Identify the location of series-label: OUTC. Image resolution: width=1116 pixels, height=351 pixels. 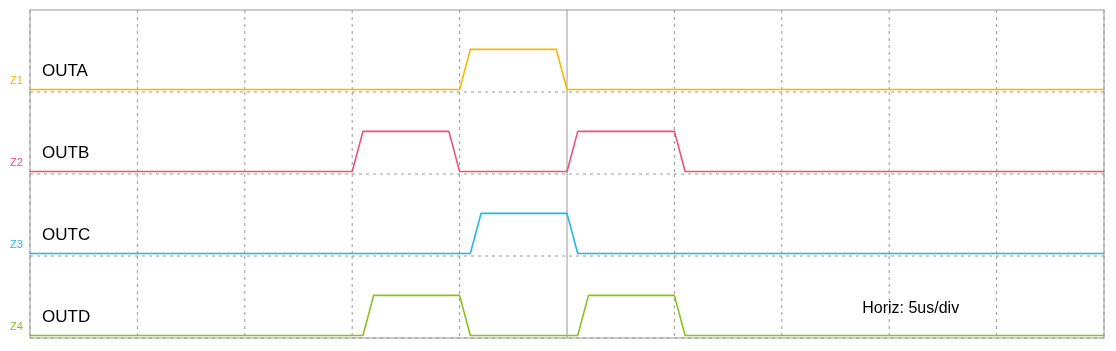
(66, 234).